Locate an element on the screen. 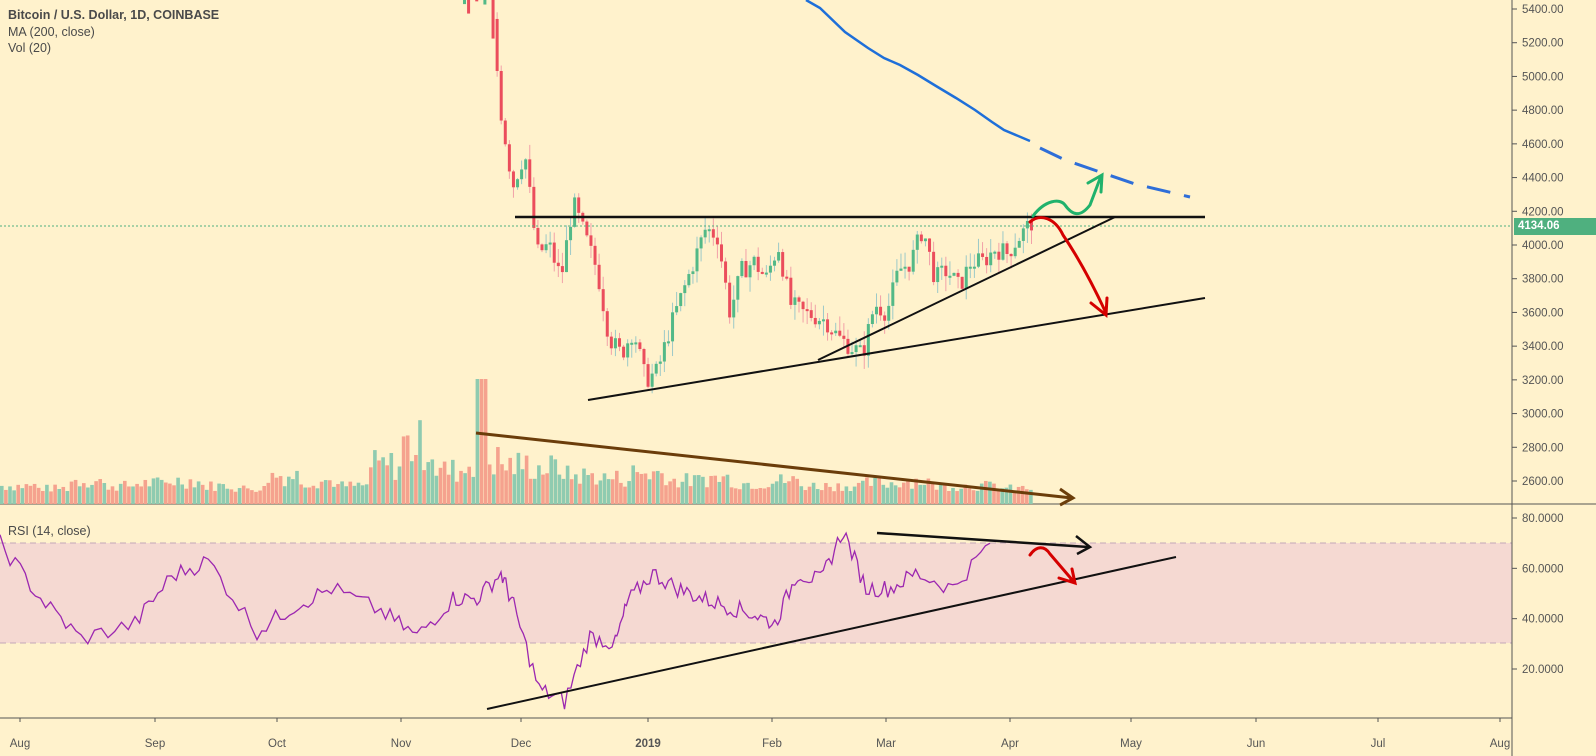  ma-200-projection is located at coordinates (1115, 172).